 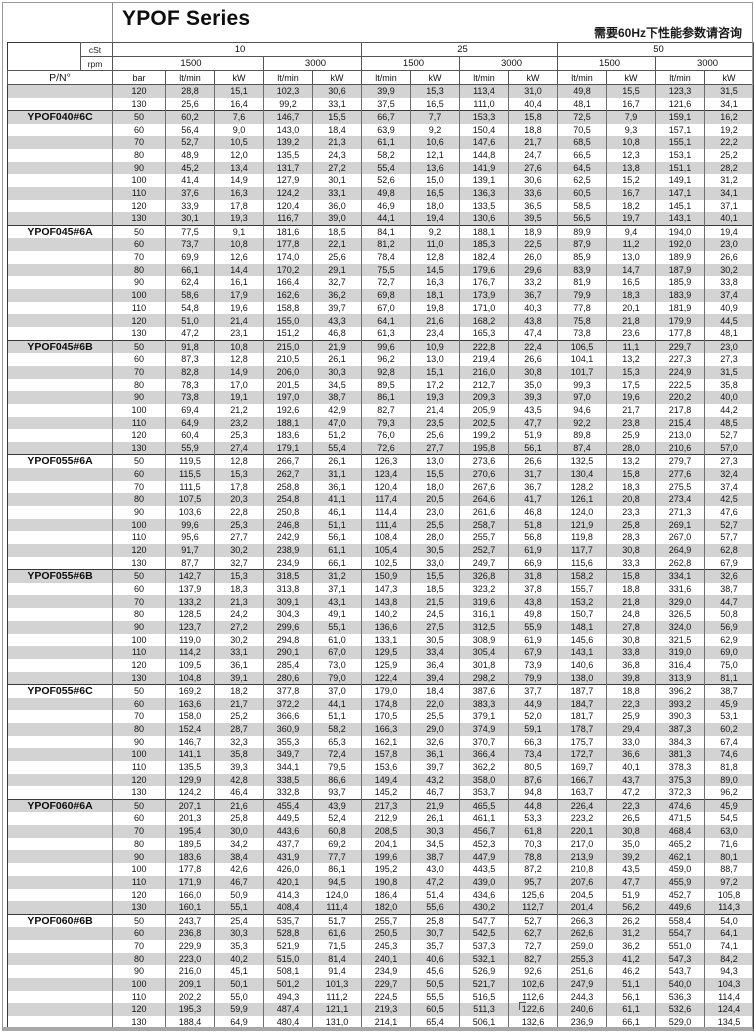 I want to click on data-cell: 188,4, so click(x=190, y=1023).